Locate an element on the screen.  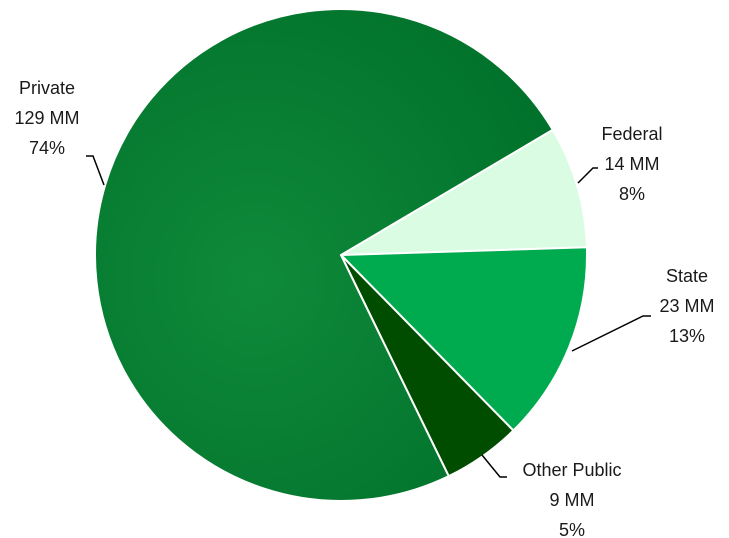
slice-label-state: State 23 MM 13% is located at coordinates (686, 306).